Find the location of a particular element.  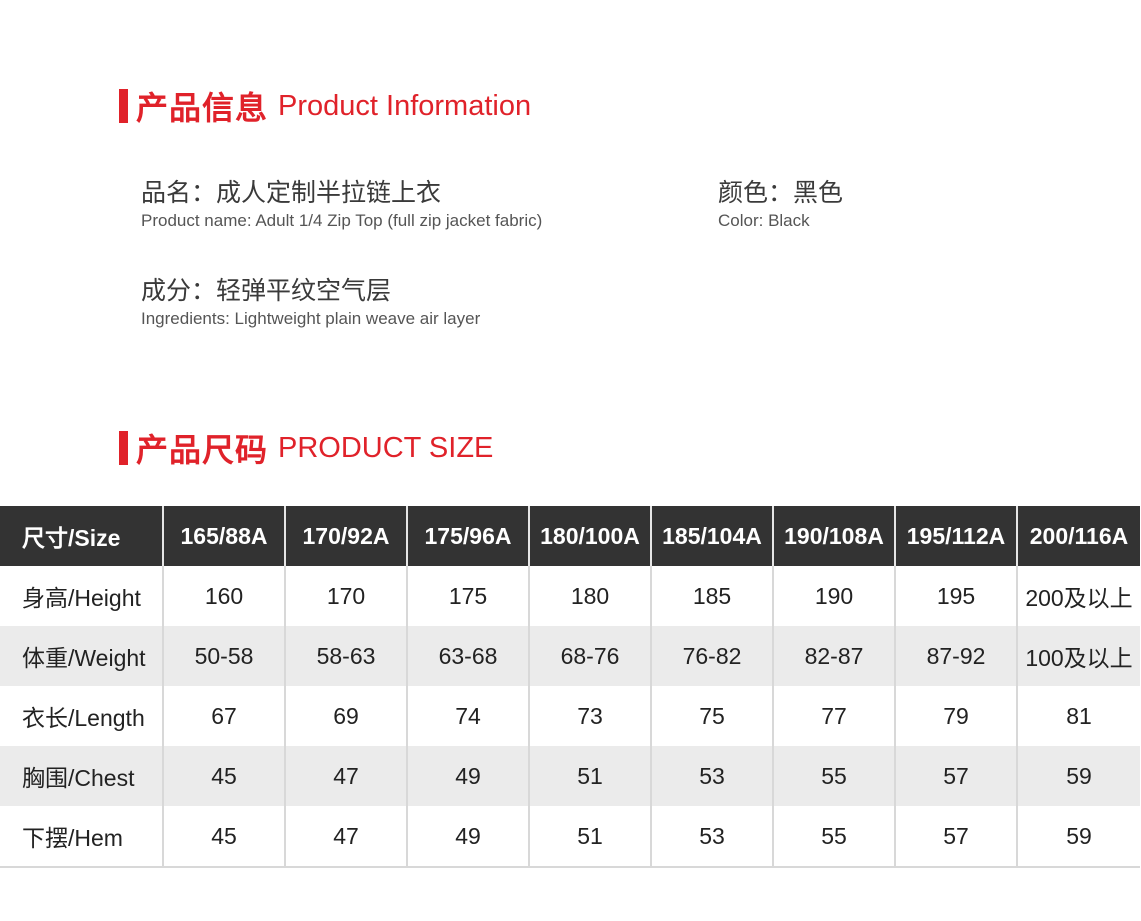

table-cell: 180 is located at coordinates (589, 596).